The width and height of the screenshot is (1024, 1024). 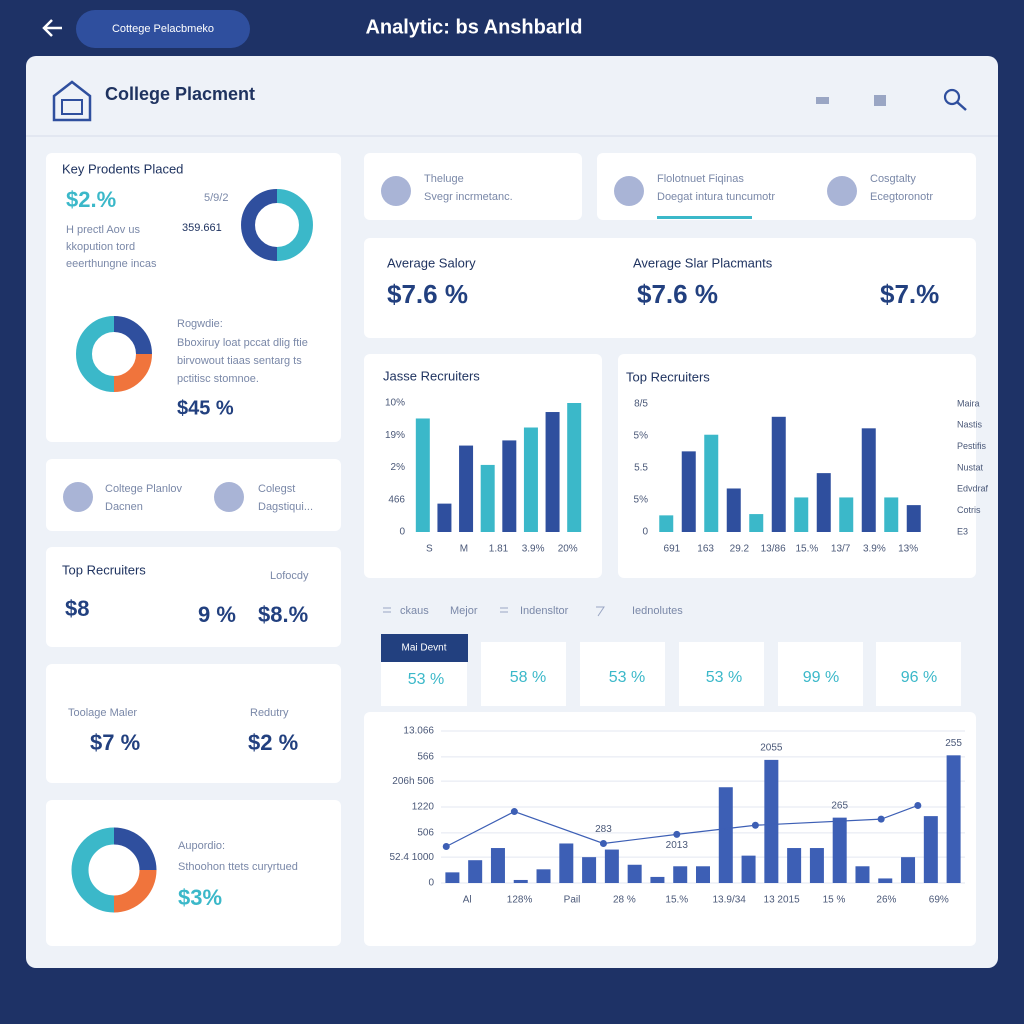 I want to click on link-subtitle: Dacnen, so click(x=124, y=507).